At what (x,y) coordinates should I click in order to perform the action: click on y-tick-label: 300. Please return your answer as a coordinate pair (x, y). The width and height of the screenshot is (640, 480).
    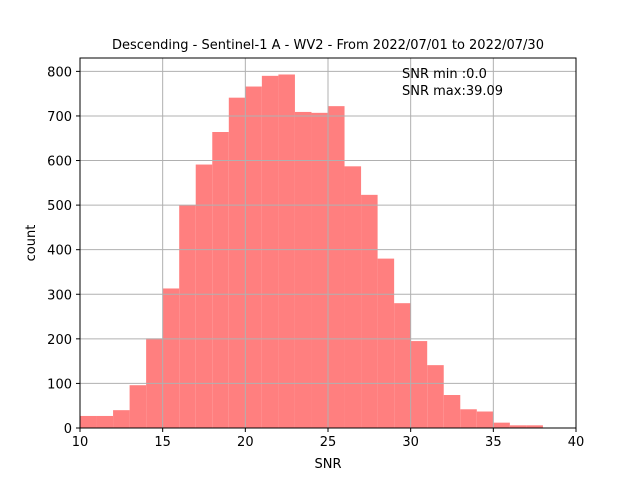
    Looking at the image, I should click on (59, 295).